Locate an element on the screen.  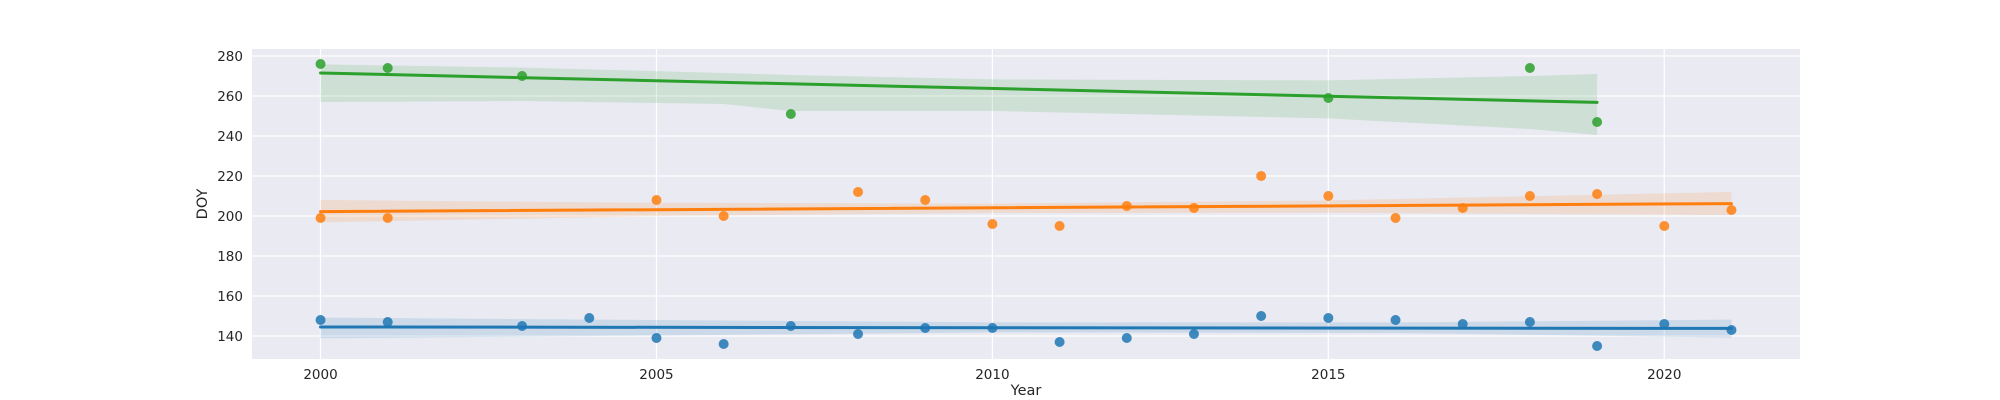
y-tick-label: 180 is located at coordinates (230, 257).